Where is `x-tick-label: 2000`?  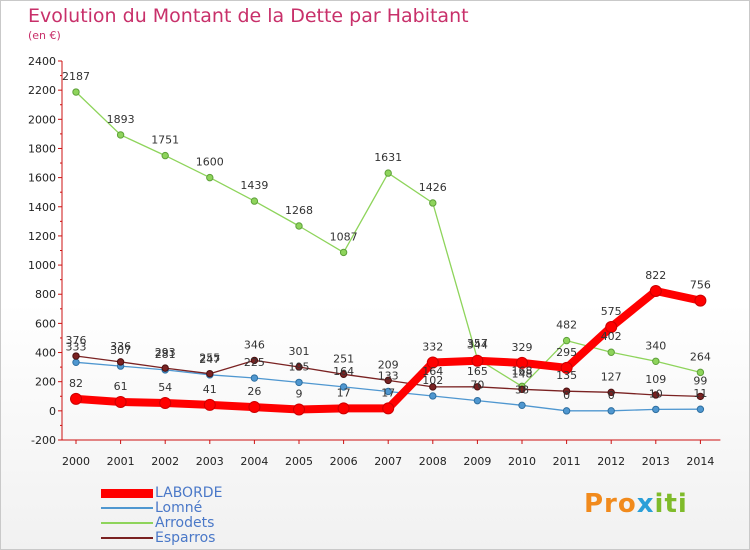
x-tick-label: 2000 is located at coordinates (76, 461).